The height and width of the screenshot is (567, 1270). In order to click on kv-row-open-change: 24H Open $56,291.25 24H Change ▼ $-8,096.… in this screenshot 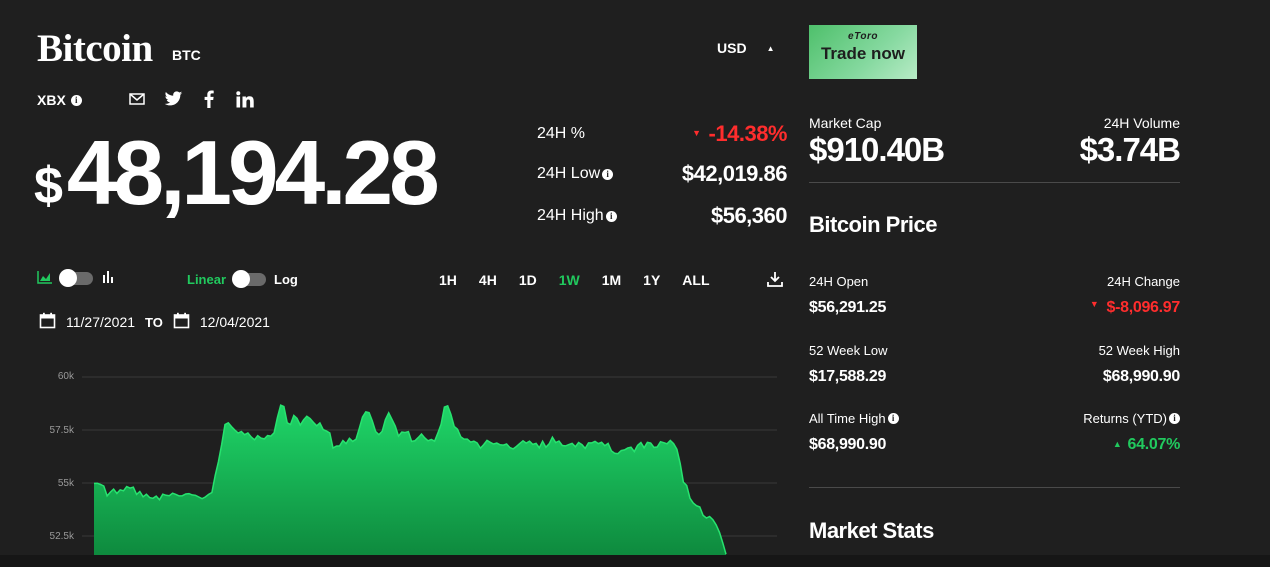, I will do `click(994, 295)`.